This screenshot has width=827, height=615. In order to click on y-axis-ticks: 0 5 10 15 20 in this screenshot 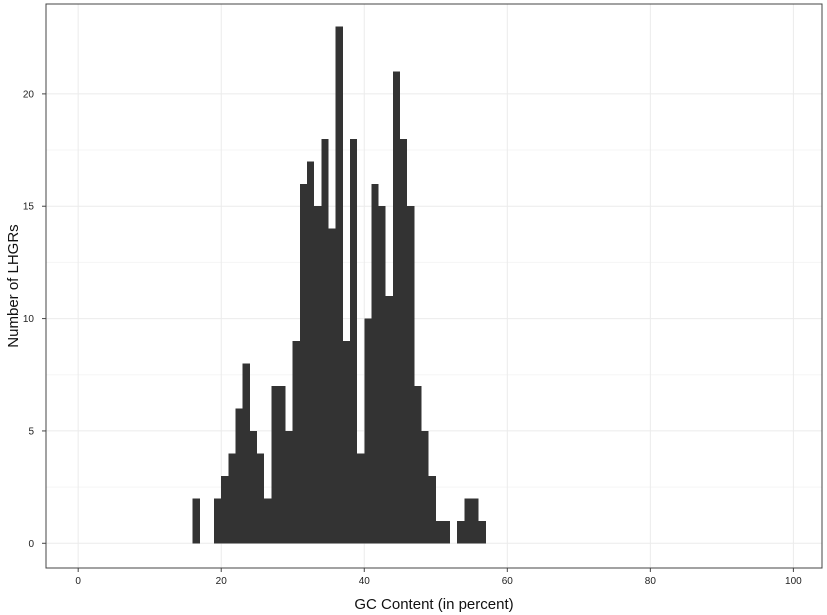, I will do `click(34, 319)`.